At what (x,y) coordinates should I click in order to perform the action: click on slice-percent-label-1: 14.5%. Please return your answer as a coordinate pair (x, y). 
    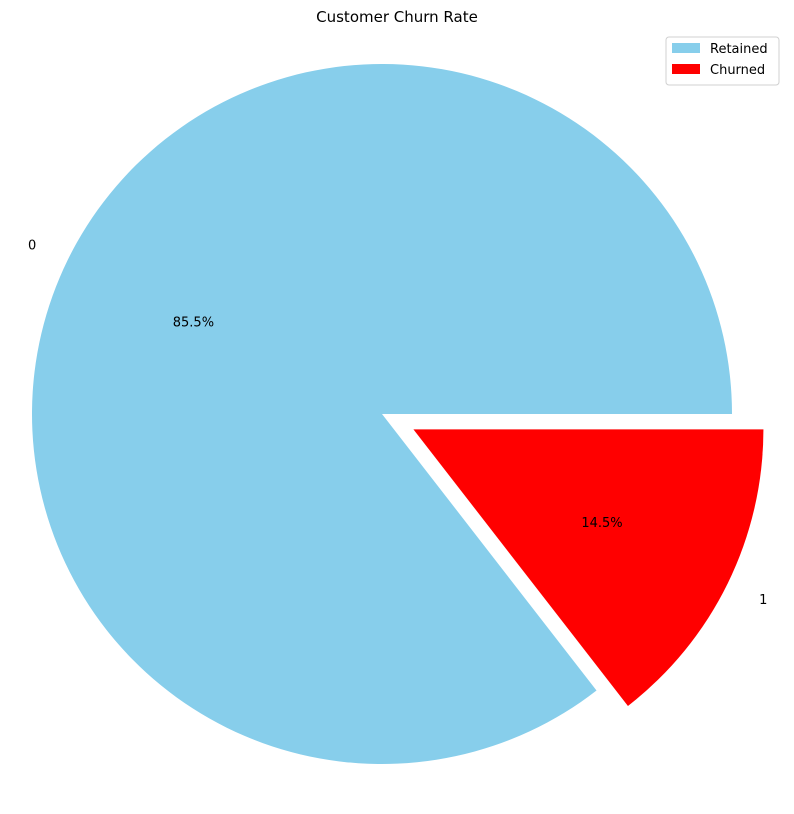
    Looking at the image, I should click on (601, 523).